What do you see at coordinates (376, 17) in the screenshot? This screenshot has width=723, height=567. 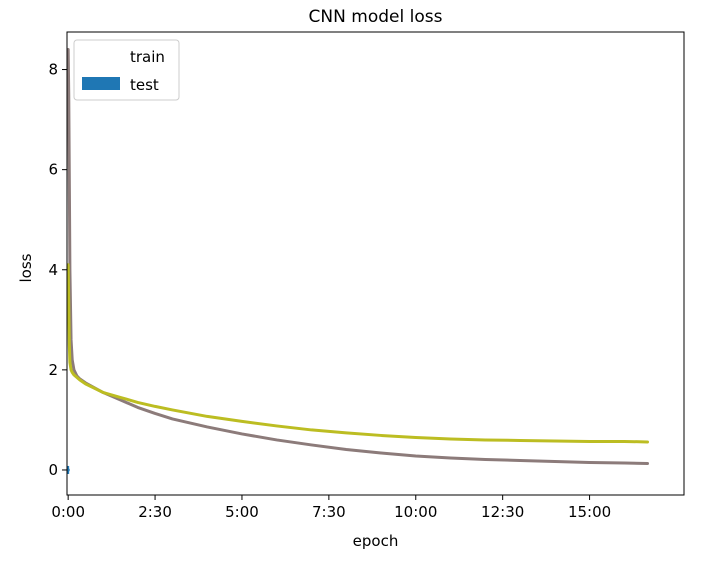 I see `chart-title: CNN model loss` at bounding box center [376, 17].